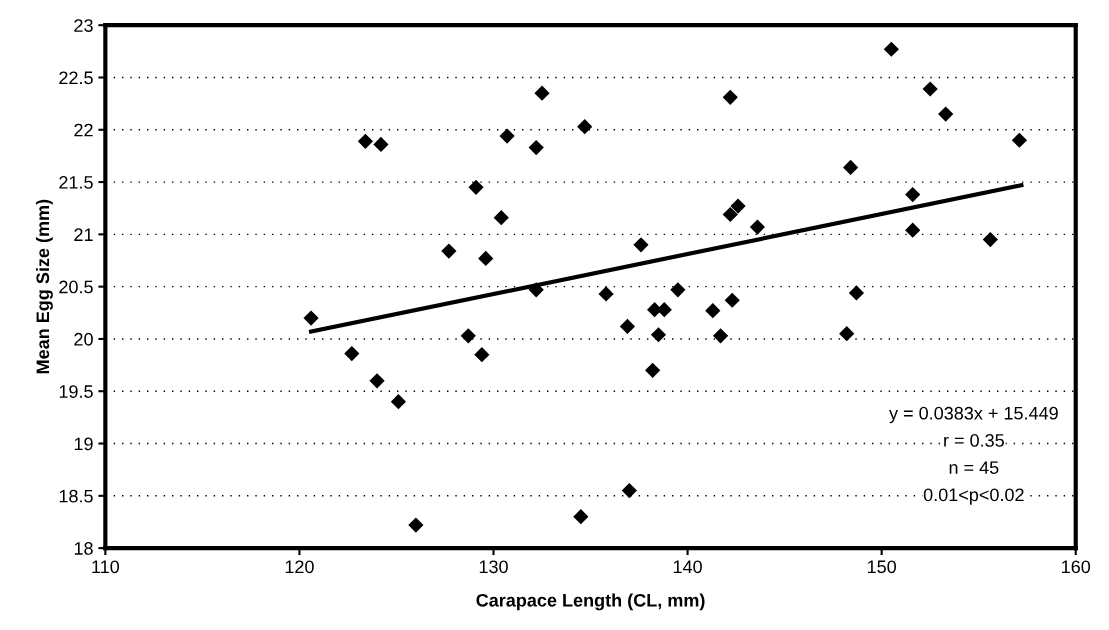  I want to click on y-tick-label: 19, so click(83, 444).